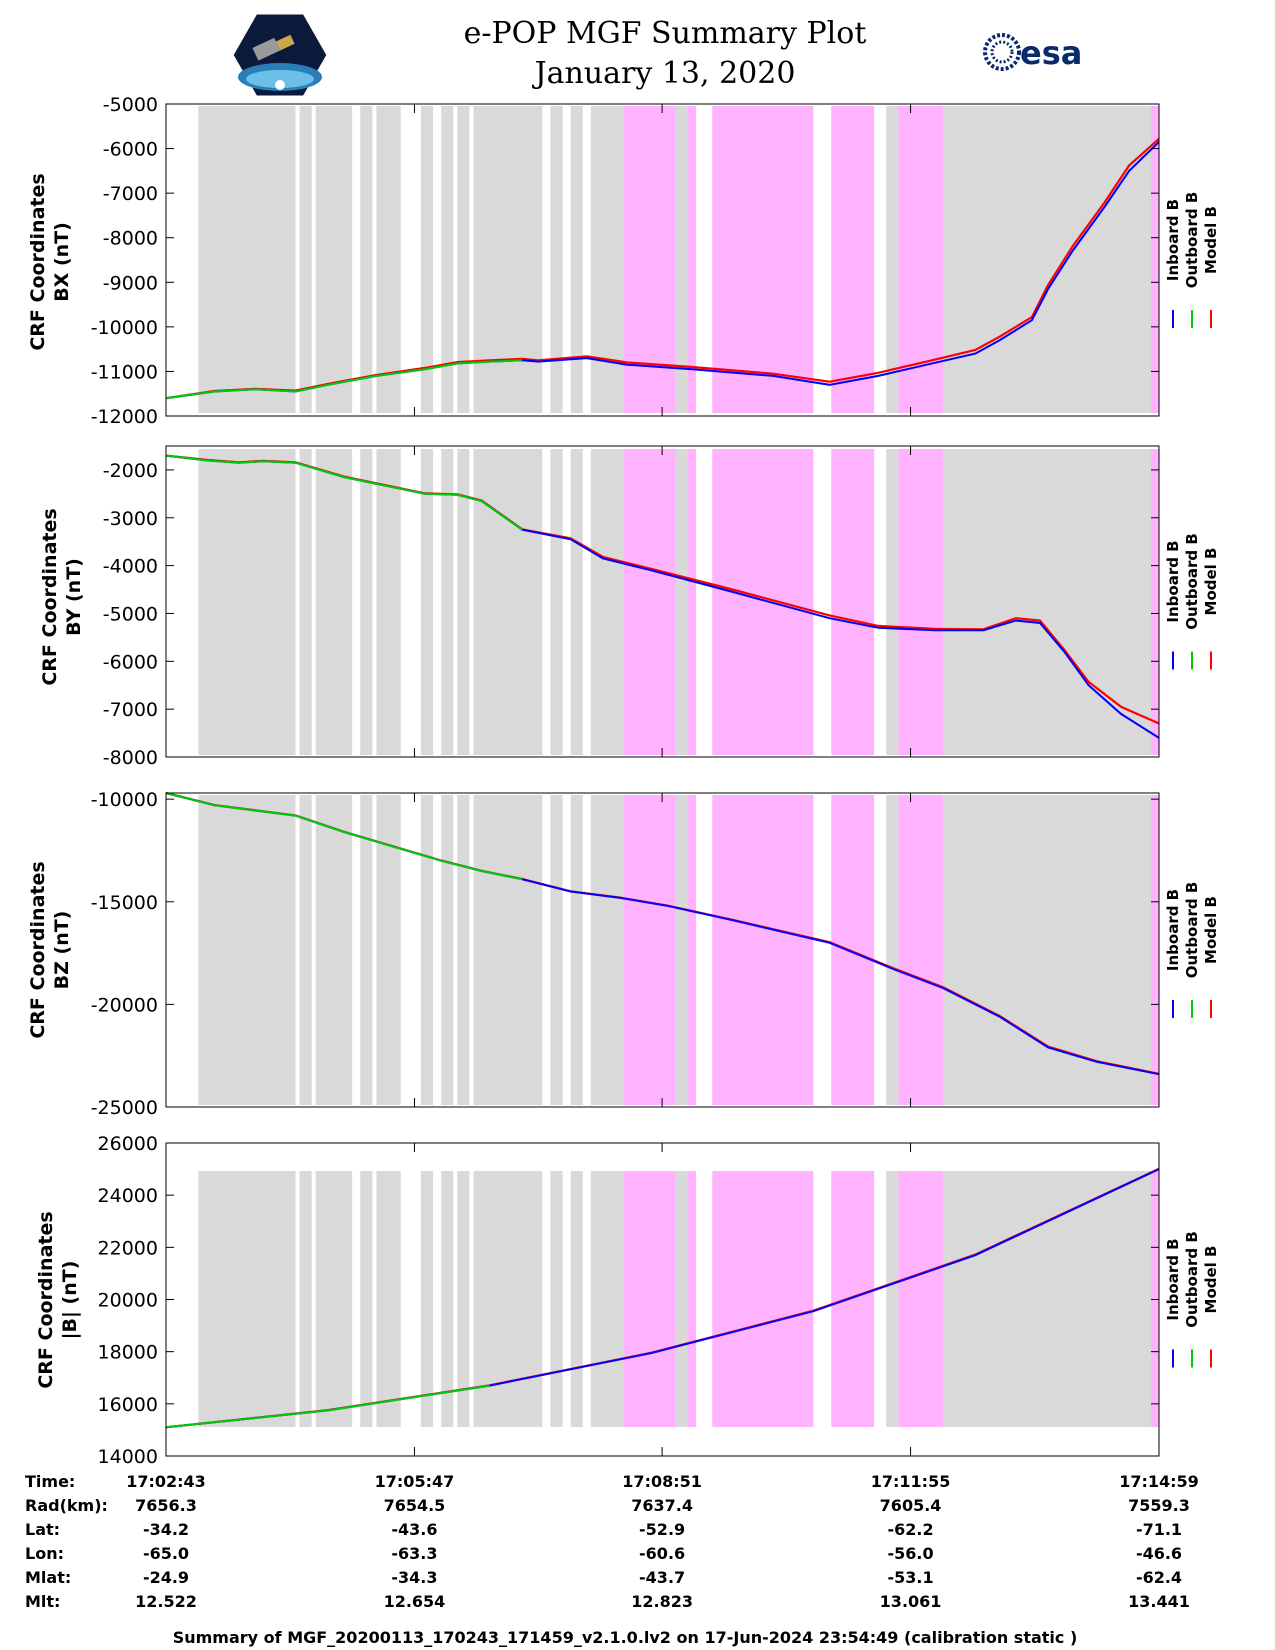 The width and height of the screenshot is (1275, 1650). What do you see at coordinates (48, 1577) in the screenshot?
I see `table-row-label-4: Mlat:` at bounding box center [48, 1577].